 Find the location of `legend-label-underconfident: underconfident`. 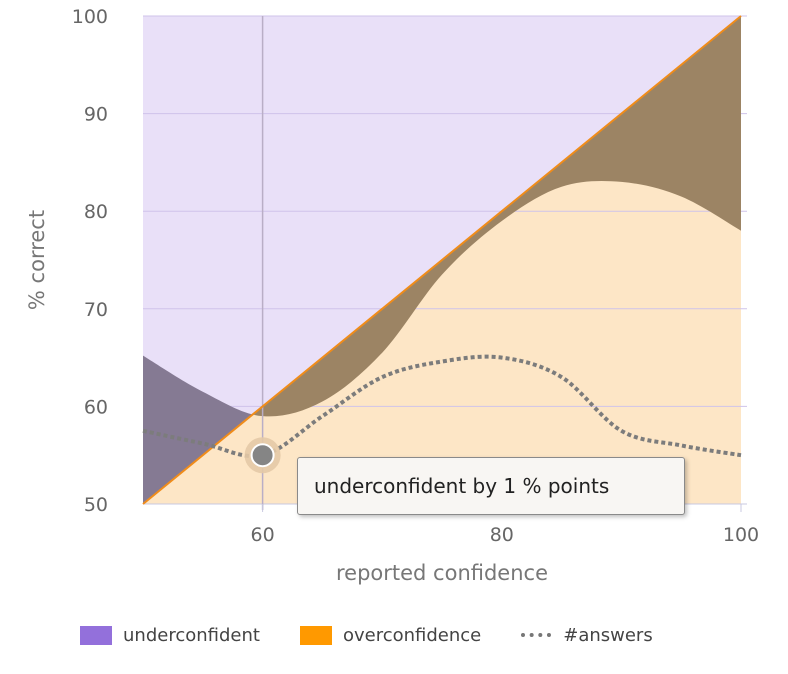

legend-label-underconfident: underconfident is located at coordinates (191, 635).